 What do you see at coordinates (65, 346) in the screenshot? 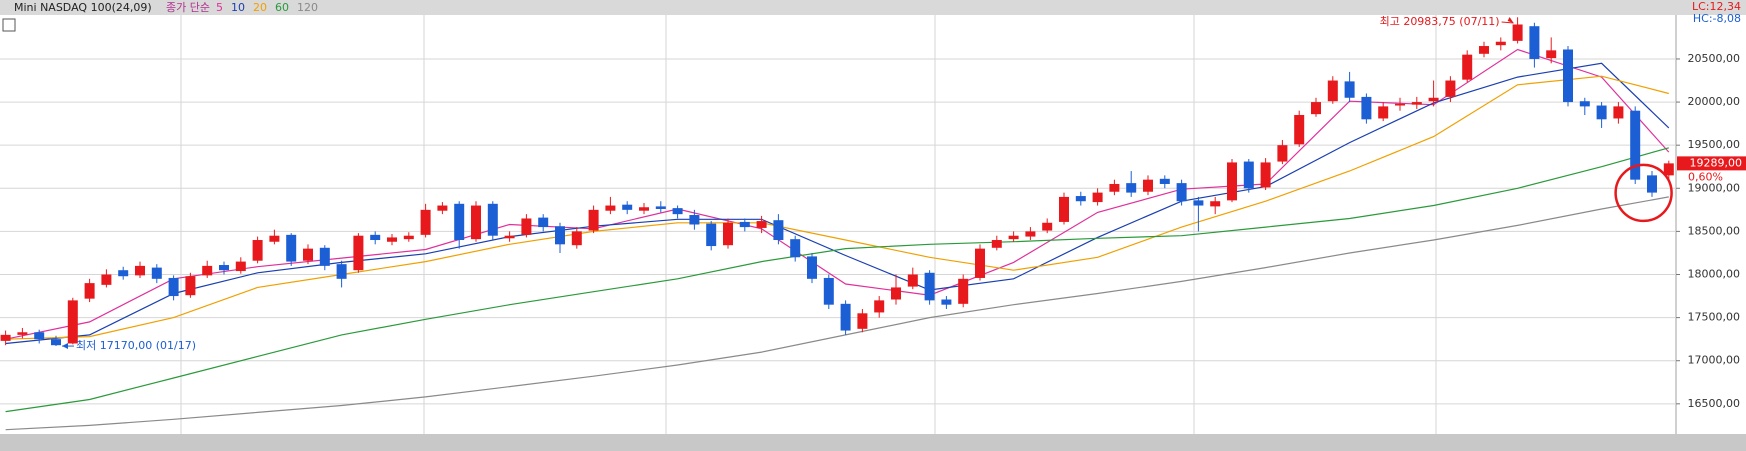
I see `low-arrow-head` at bounding box center [65, 346].